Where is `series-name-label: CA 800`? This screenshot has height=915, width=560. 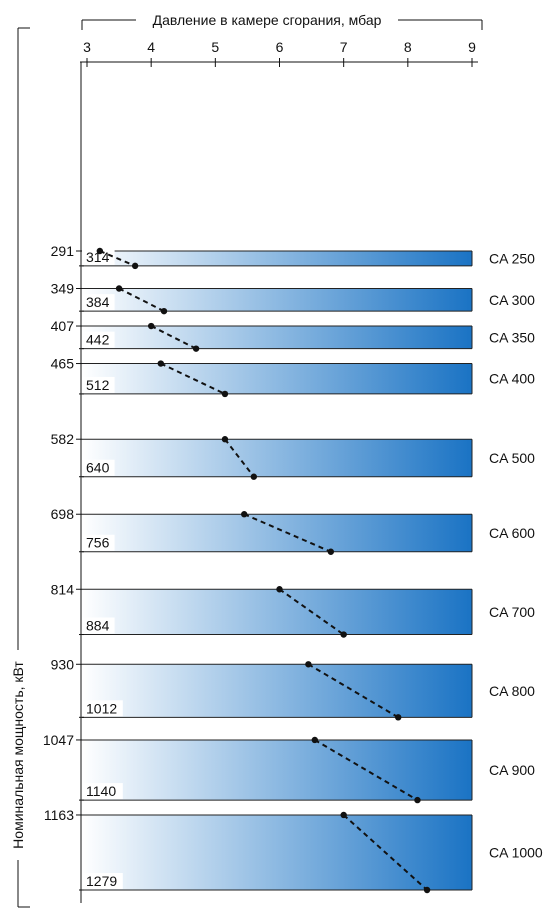 series-name-label: CA 800 is located at coordinates (512, 691).